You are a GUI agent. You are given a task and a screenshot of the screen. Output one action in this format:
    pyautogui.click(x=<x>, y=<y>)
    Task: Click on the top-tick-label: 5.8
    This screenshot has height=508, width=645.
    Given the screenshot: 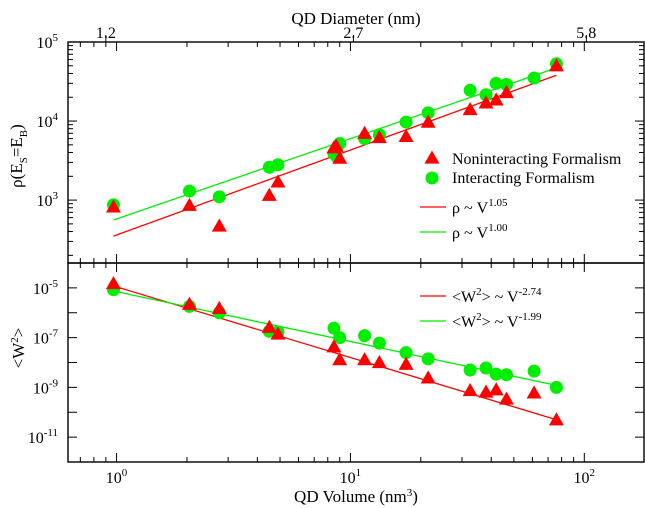 What is the action you would take?
    pyautogui.click(x=586, y=33)
    